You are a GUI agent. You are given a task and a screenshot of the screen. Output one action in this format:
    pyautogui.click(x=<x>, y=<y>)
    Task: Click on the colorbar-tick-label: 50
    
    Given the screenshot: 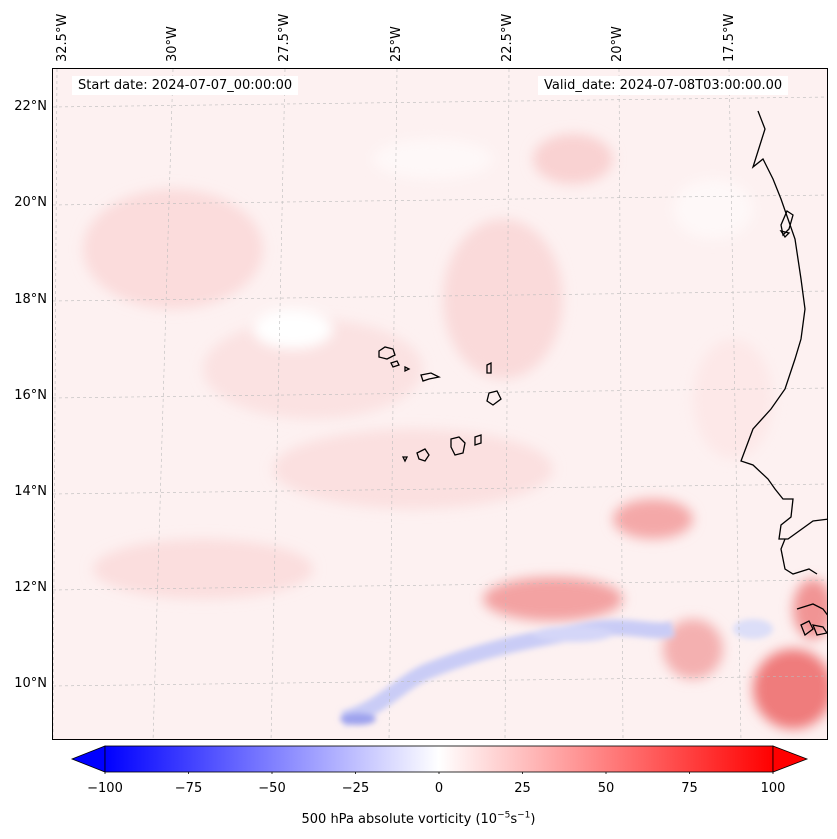 What is the action you would take?
    pyautogui.click(x=606, y=788)
    